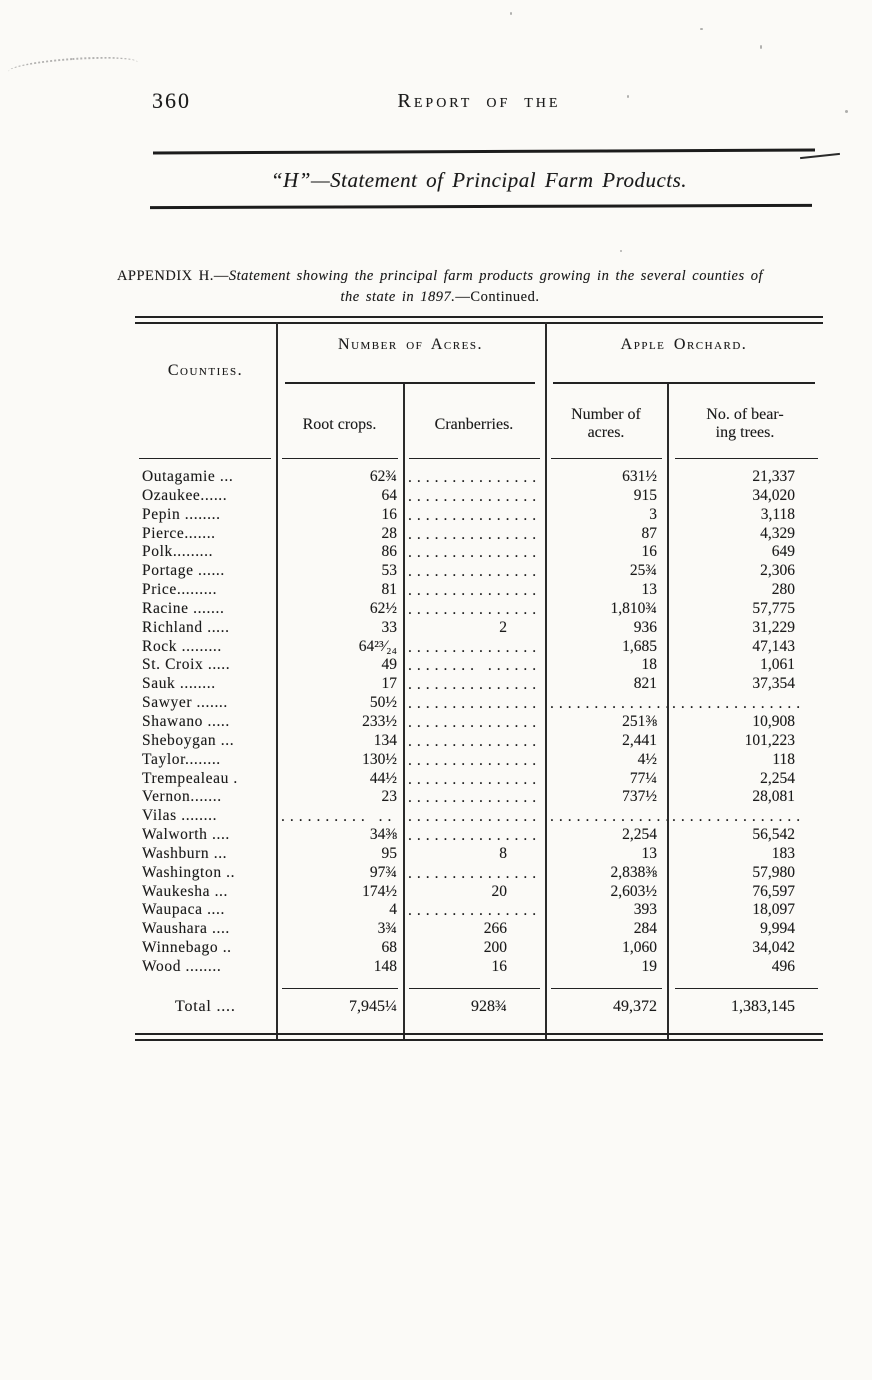 The height and width of the screenshot is (1380, 872). What do you see at coordinates (385, 740) in the screenshot?
I see `root-crops-cell: 134` at bounding box center [385, 740].